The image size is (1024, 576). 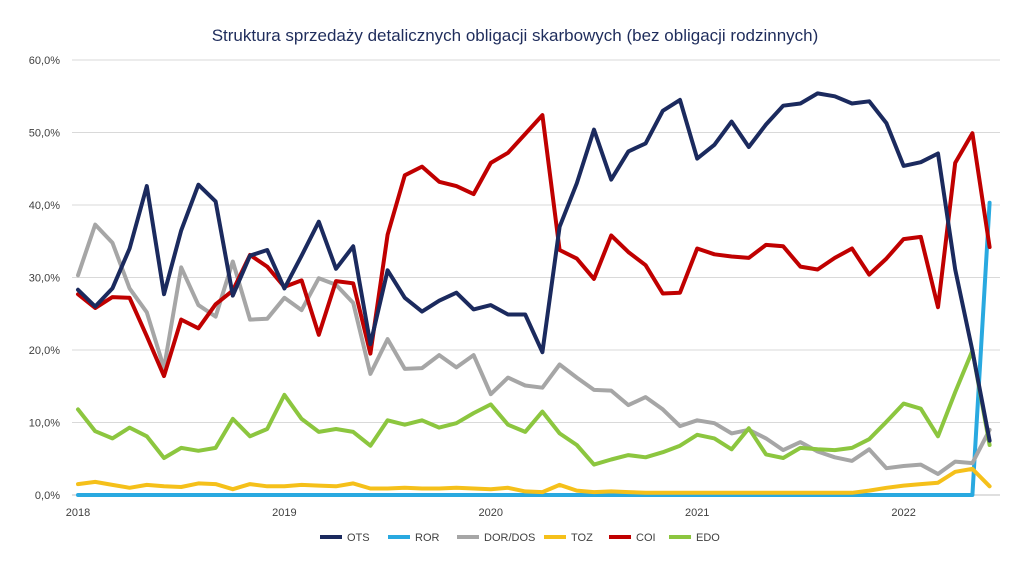 What do you see at coordinates (414, 538) in the screenshot?
I see `legend-item: ROR` at bounding box center [414, 538].